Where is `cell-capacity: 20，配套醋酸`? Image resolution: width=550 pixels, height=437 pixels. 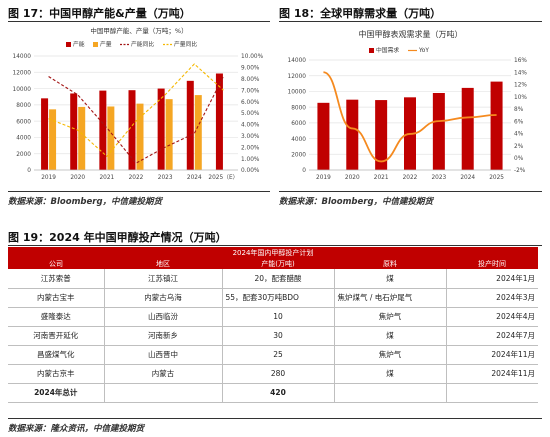 cell-capacity: 20，配套醋酸 is located at coordinates (278, 279).